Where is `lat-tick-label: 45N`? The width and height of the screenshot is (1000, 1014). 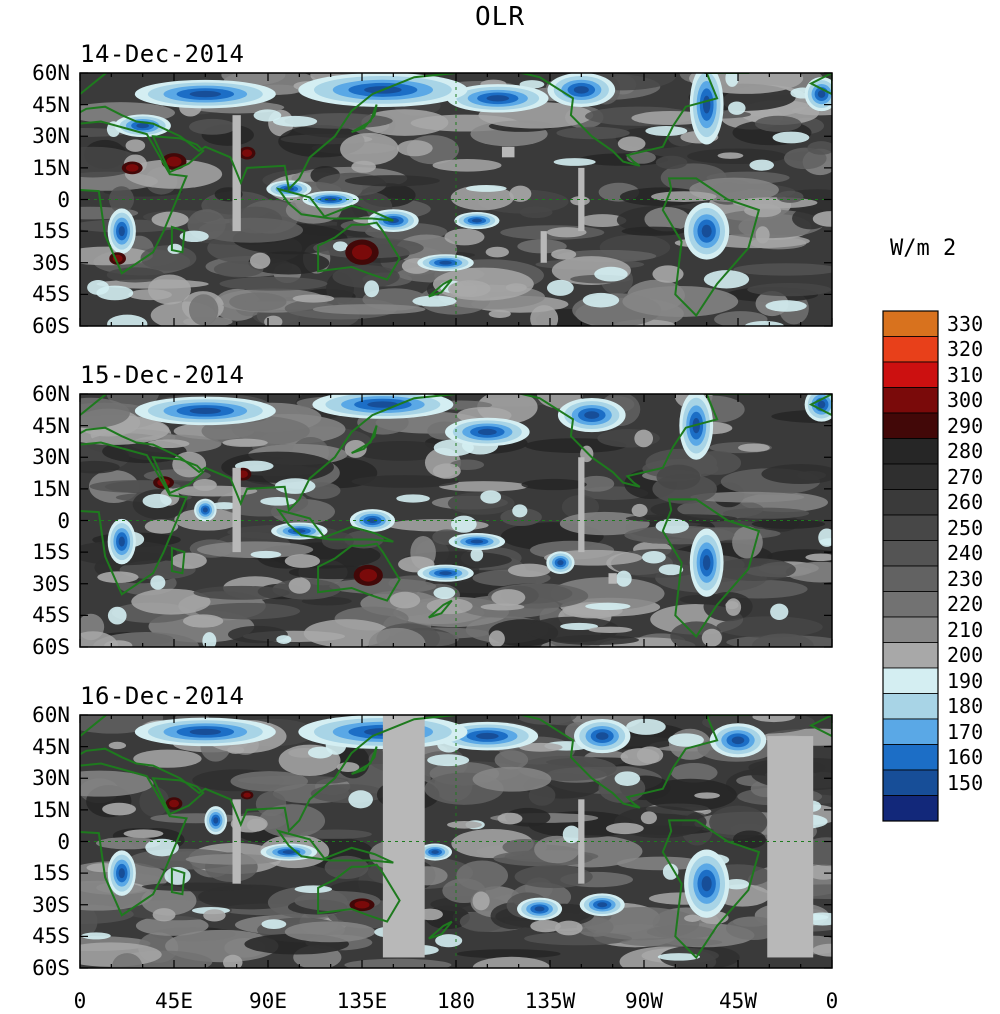 lat-tick-label: 45N is located at coordinates (51, 746).